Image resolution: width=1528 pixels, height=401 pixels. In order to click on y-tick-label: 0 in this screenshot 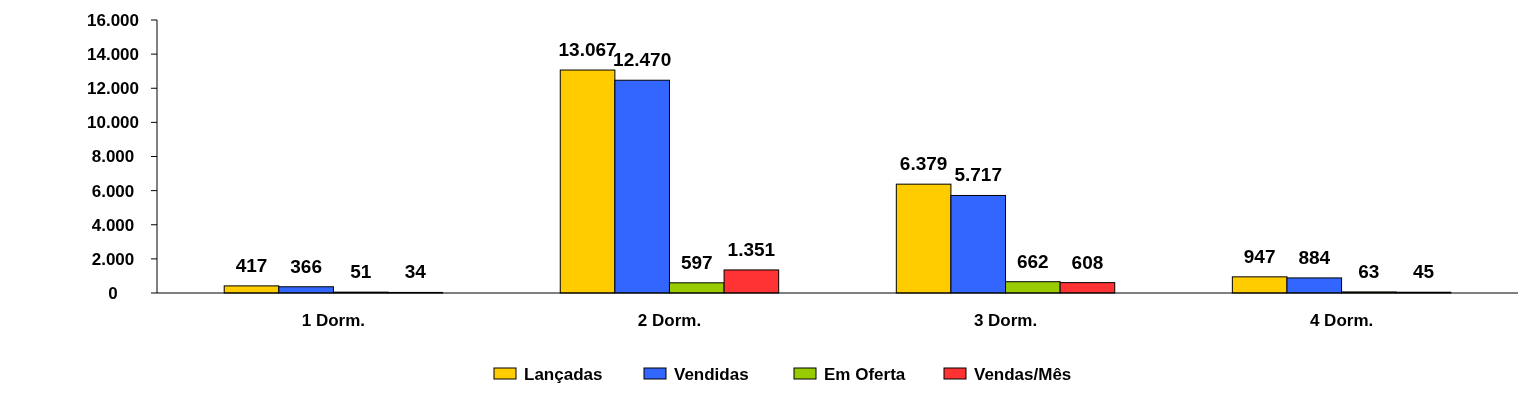, I will do `click(113, 293)`.